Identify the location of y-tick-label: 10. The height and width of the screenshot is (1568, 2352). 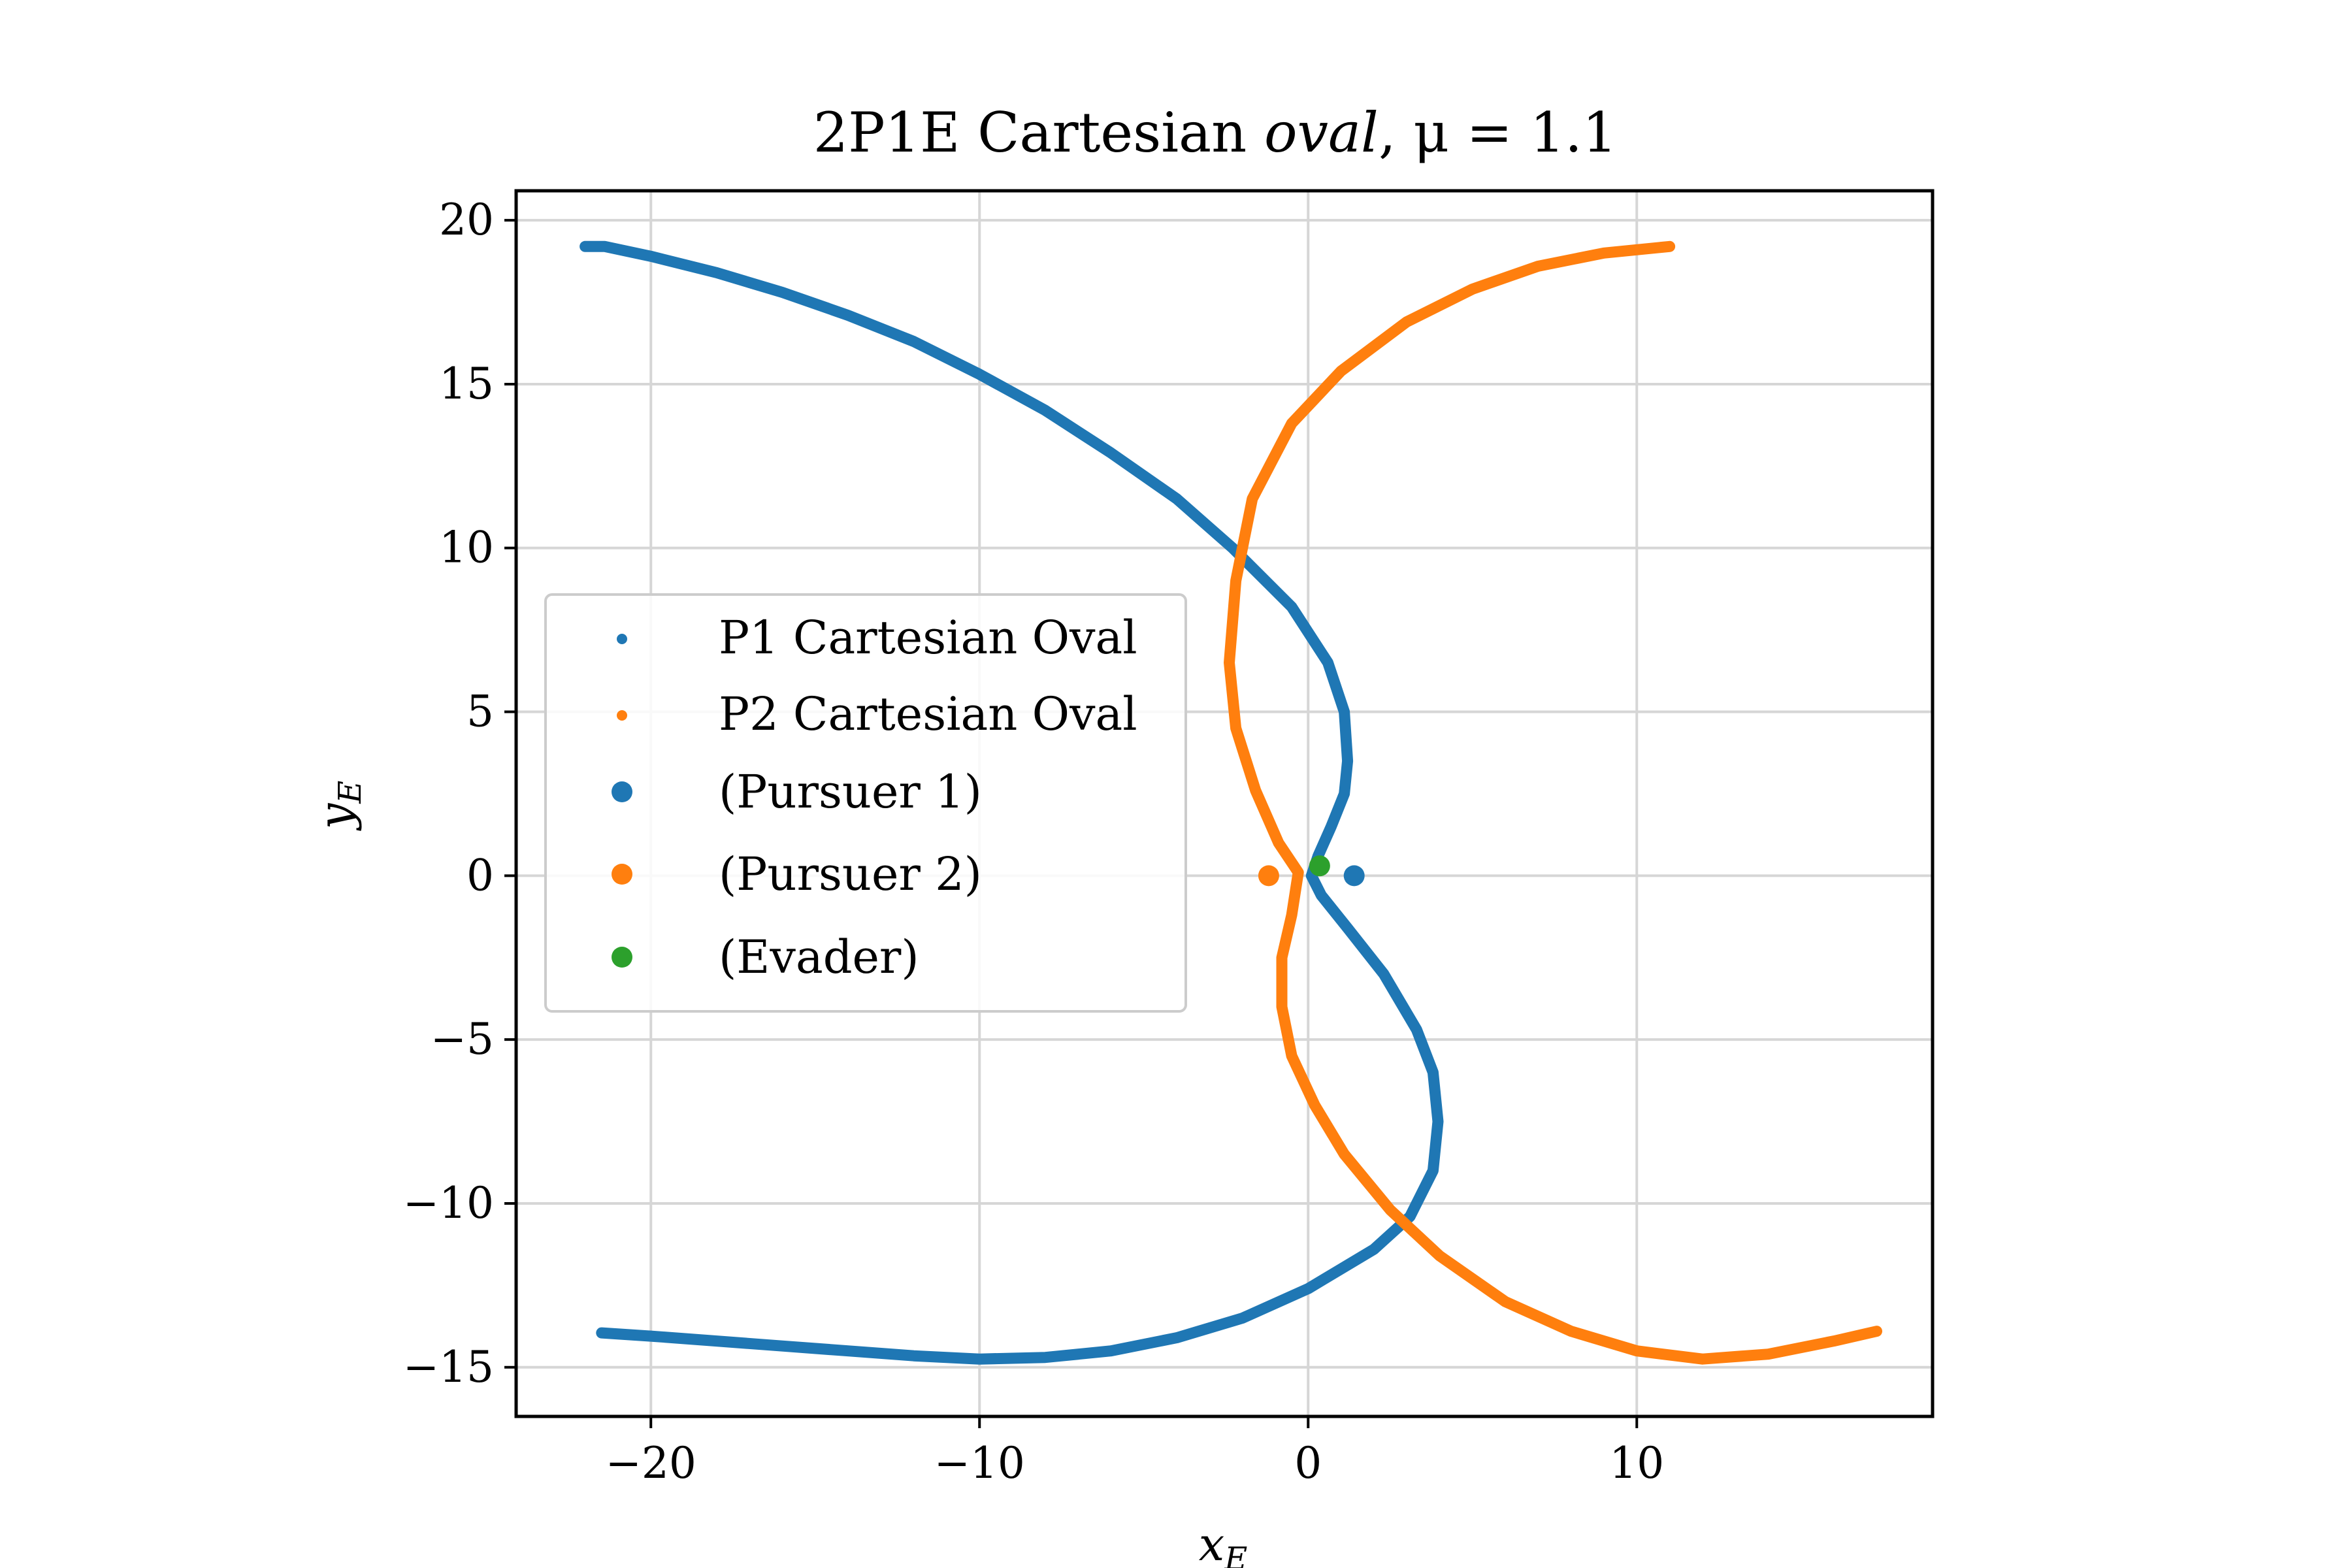
(466, 548).